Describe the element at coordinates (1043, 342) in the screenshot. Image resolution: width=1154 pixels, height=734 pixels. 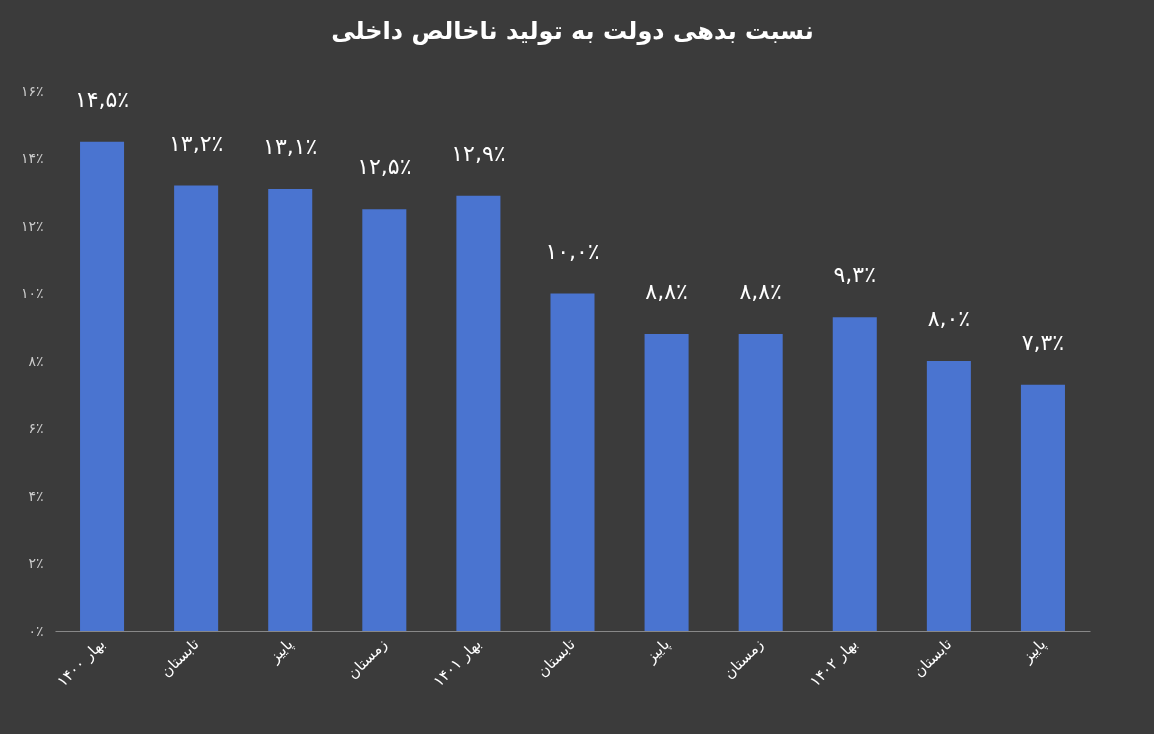
I see `data-label: ۷,۳٪` at that location.